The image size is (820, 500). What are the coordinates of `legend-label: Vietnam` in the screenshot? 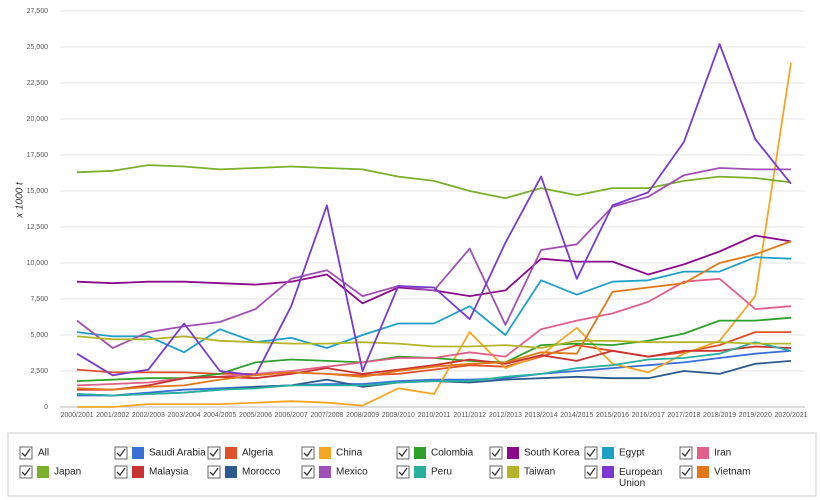 It's located at (732, 472).